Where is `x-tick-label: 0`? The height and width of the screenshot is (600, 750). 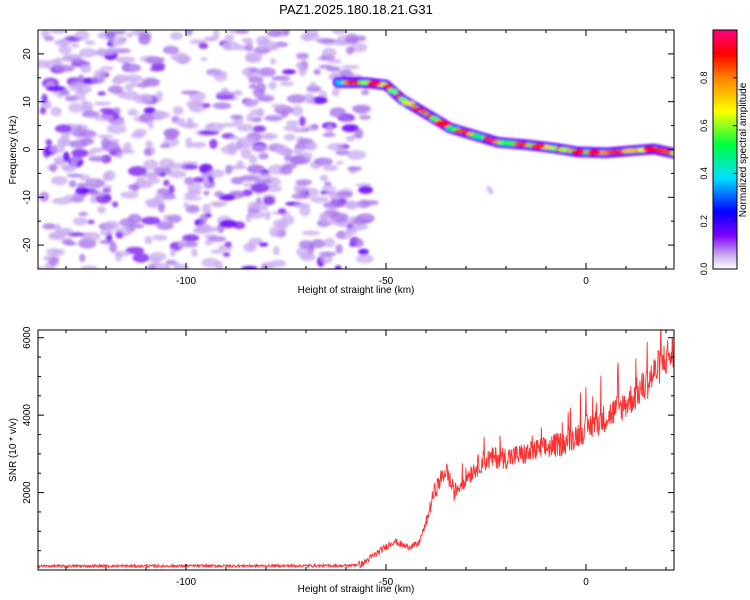
x-tick-label: 0 is located at coordinates (586, 582).